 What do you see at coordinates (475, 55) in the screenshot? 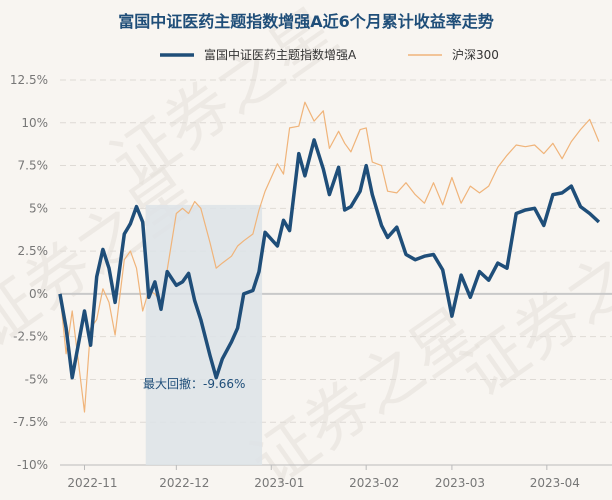
I see `legend-label-index: 沪深300` at bounding box center [475, 55].